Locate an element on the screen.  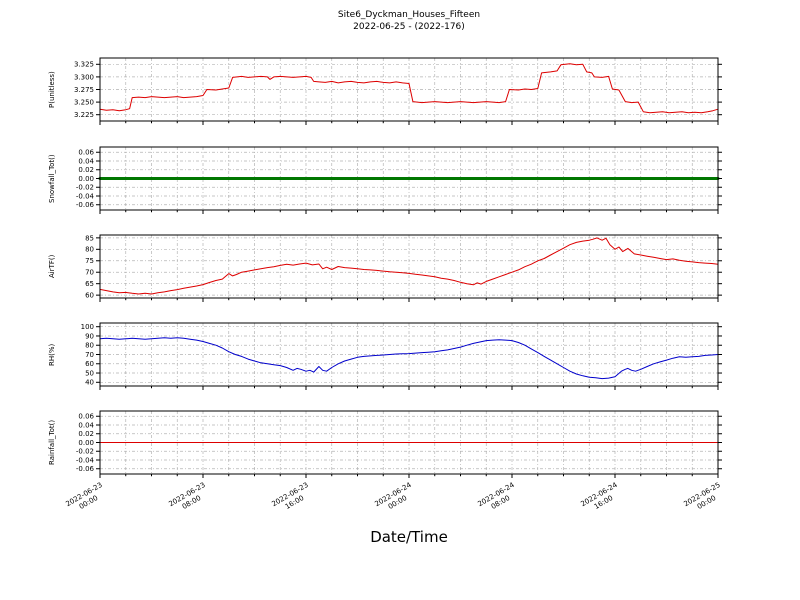
svg-text: 85 is located at coordinates (89, 238).